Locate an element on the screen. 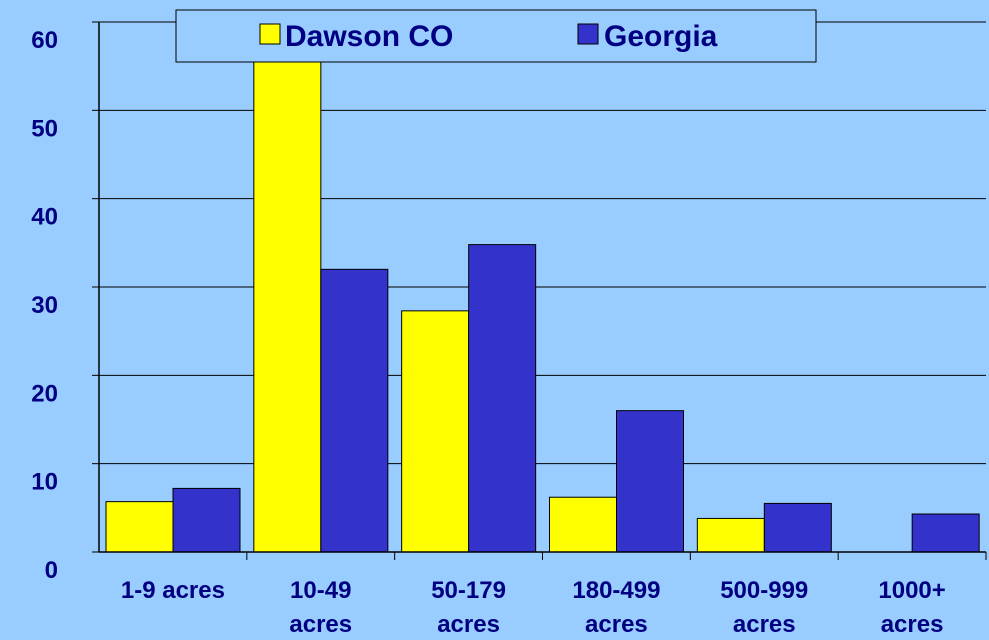 This screenshot has height=640, width=989. legend-label-dawson: Dawson CO is located at coordinates (369, 36).